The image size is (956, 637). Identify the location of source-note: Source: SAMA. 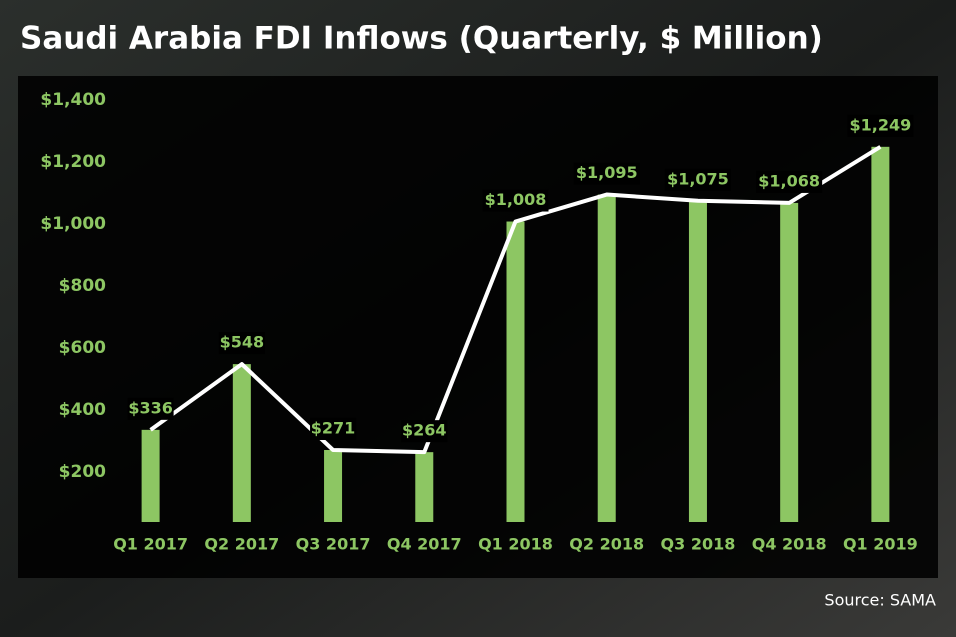
(880, 600).